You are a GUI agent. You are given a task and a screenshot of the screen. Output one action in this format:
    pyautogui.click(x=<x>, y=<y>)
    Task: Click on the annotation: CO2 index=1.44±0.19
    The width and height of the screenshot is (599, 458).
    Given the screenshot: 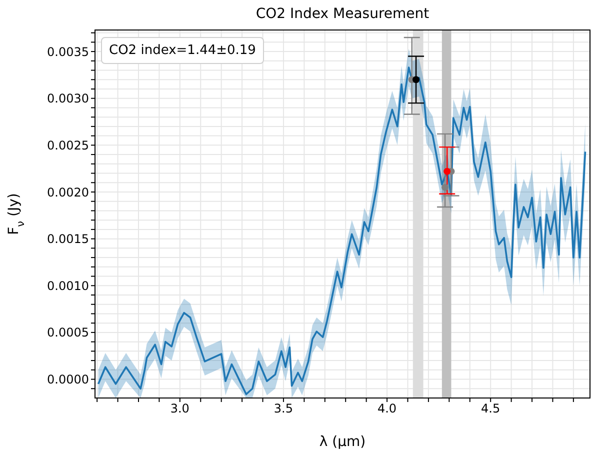 What is the action you would take?
    pyautogui.click(x=182, y=50)
    